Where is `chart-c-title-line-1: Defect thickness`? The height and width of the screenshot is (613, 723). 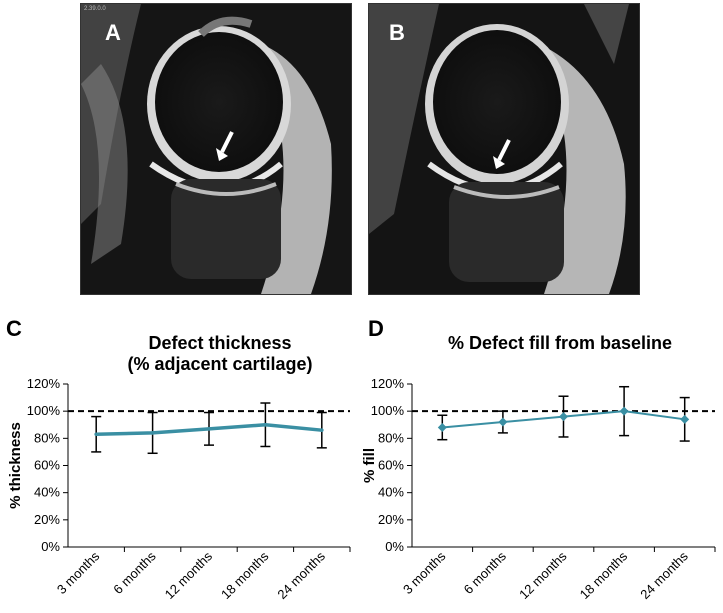
chart-c-title-line-1: Defect thickness is located at coordinates (220, 343).